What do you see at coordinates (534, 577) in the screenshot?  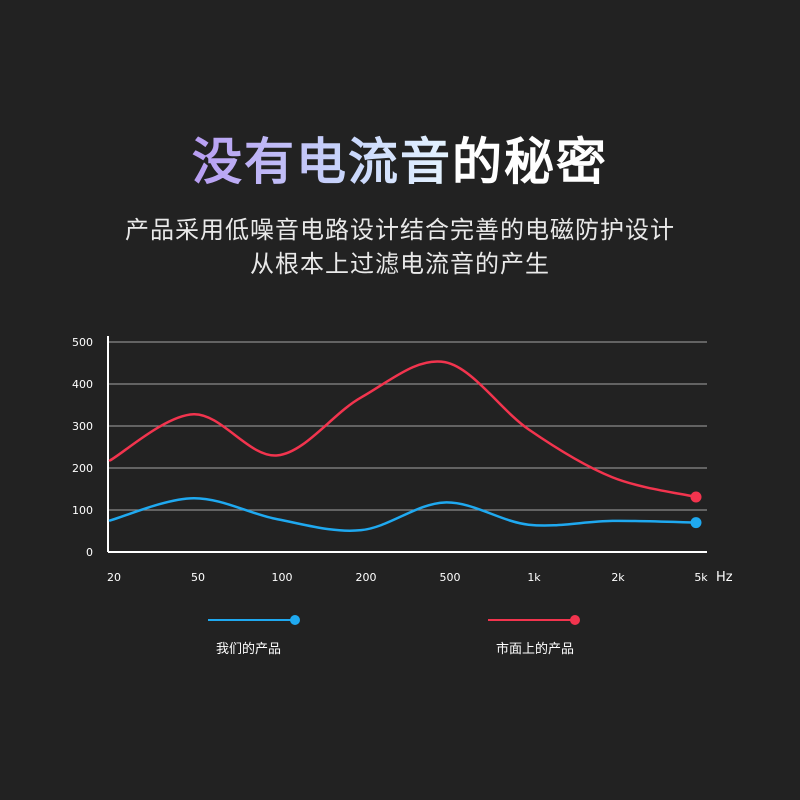 I see `x-tick-label-1k: 1k` at bounding box center [534, 577].